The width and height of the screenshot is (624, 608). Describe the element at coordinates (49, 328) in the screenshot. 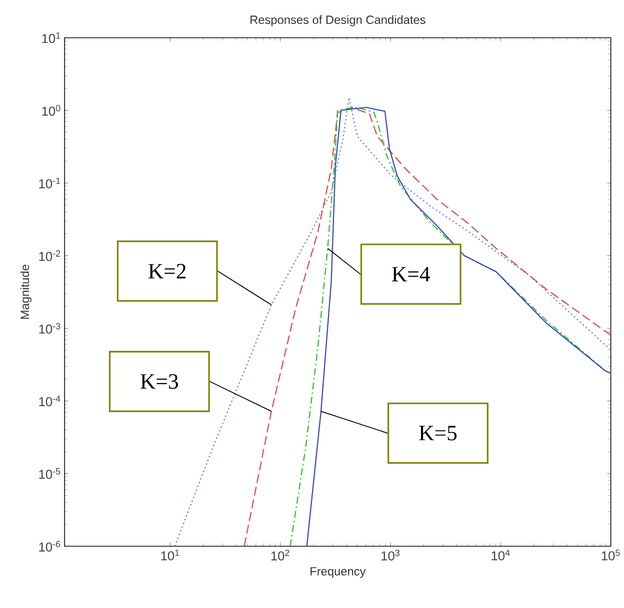

I see `y-tick-label: 10$^{-3}$` at that location.